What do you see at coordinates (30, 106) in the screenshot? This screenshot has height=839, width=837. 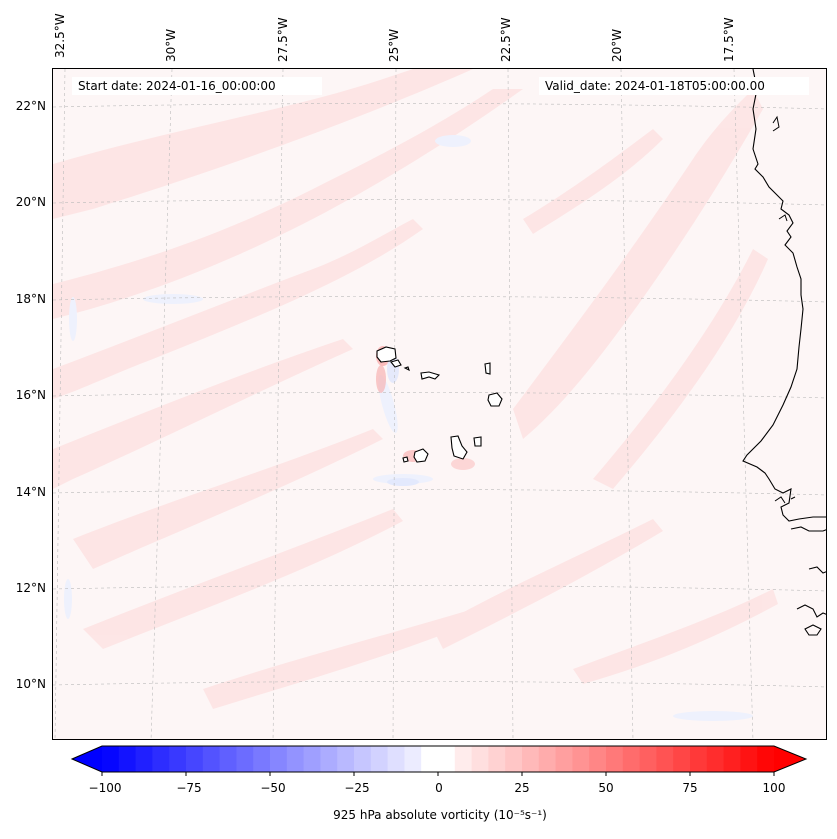 I see `lat-label: 22°N` at bounding box center [30, 106].